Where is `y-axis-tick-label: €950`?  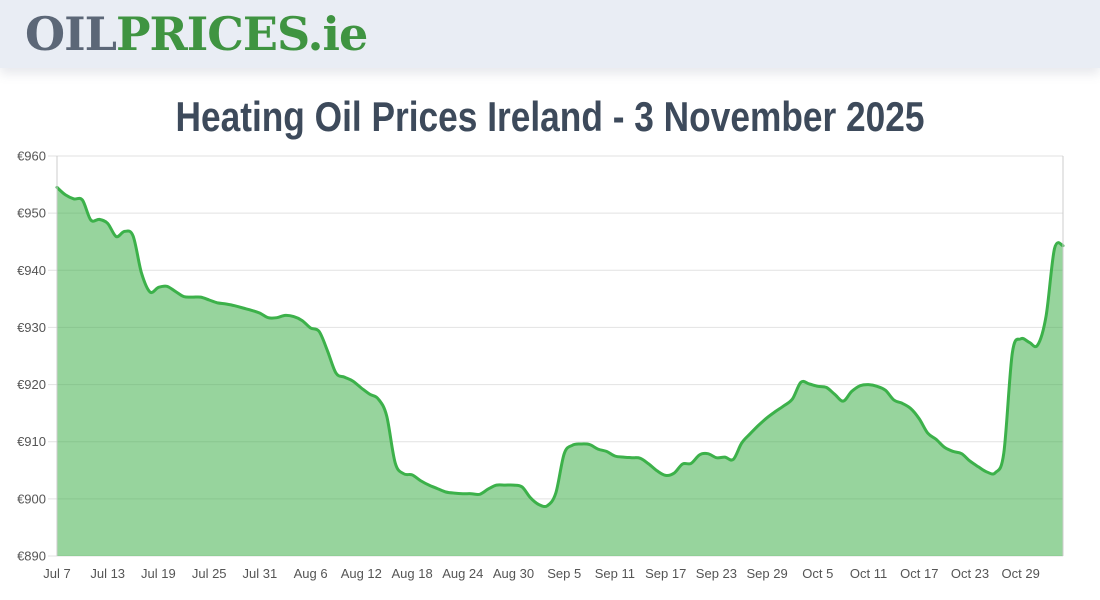 y-axis-tick-label: €950 is located at coordinates (31, 213).